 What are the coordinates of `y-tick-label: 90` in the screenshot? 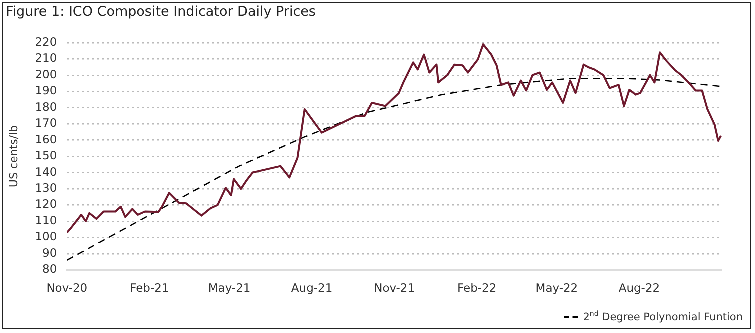 It's located at (50, 253).